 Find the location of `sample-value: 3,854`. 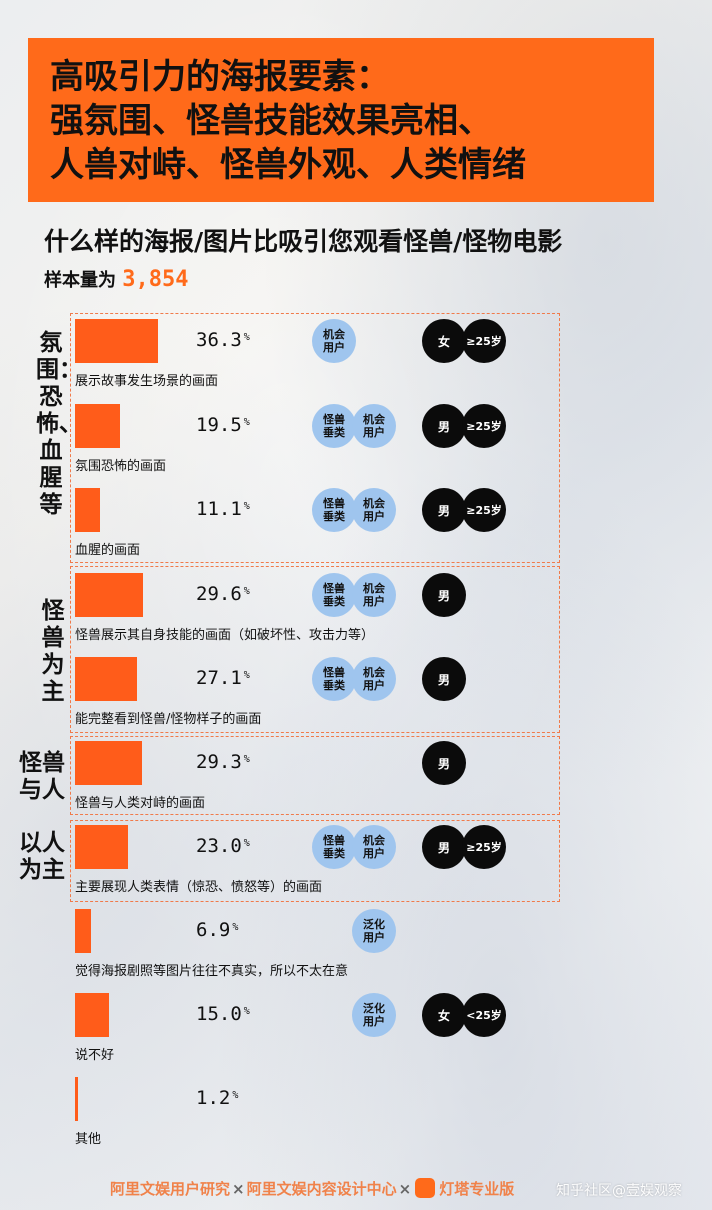

sample-value: 3,854 is located at coordinates (155, 279).